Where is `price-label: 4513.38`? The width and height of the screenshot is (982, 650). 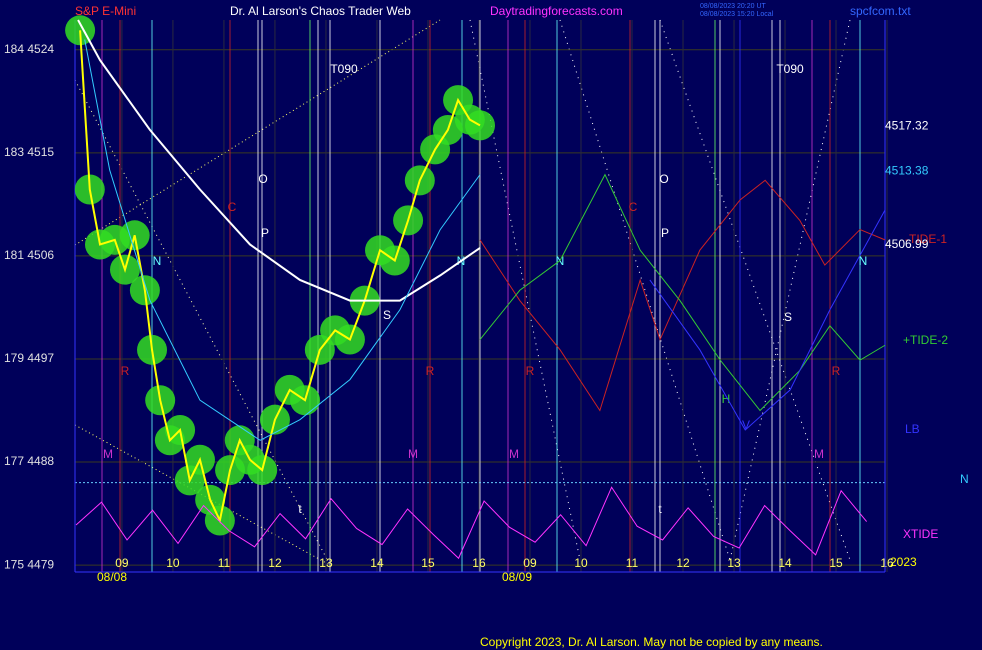 price-label: 4513.38 is located at coordinates (907, 171).